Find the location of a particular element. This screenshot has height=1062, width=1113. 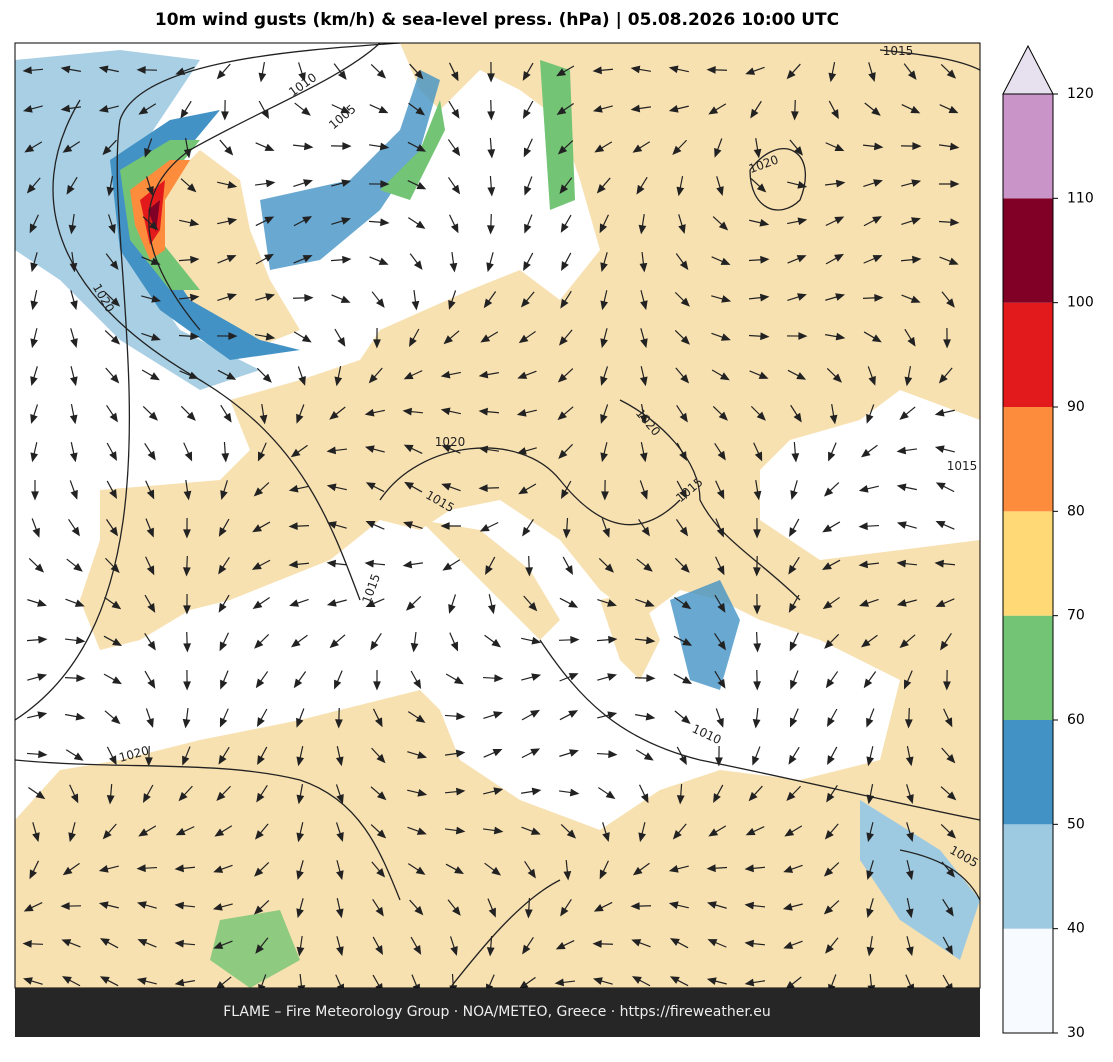

colorbar: 30 40 50 60 70 80 90 100 110 120 is located at coordinates (1048, 543).